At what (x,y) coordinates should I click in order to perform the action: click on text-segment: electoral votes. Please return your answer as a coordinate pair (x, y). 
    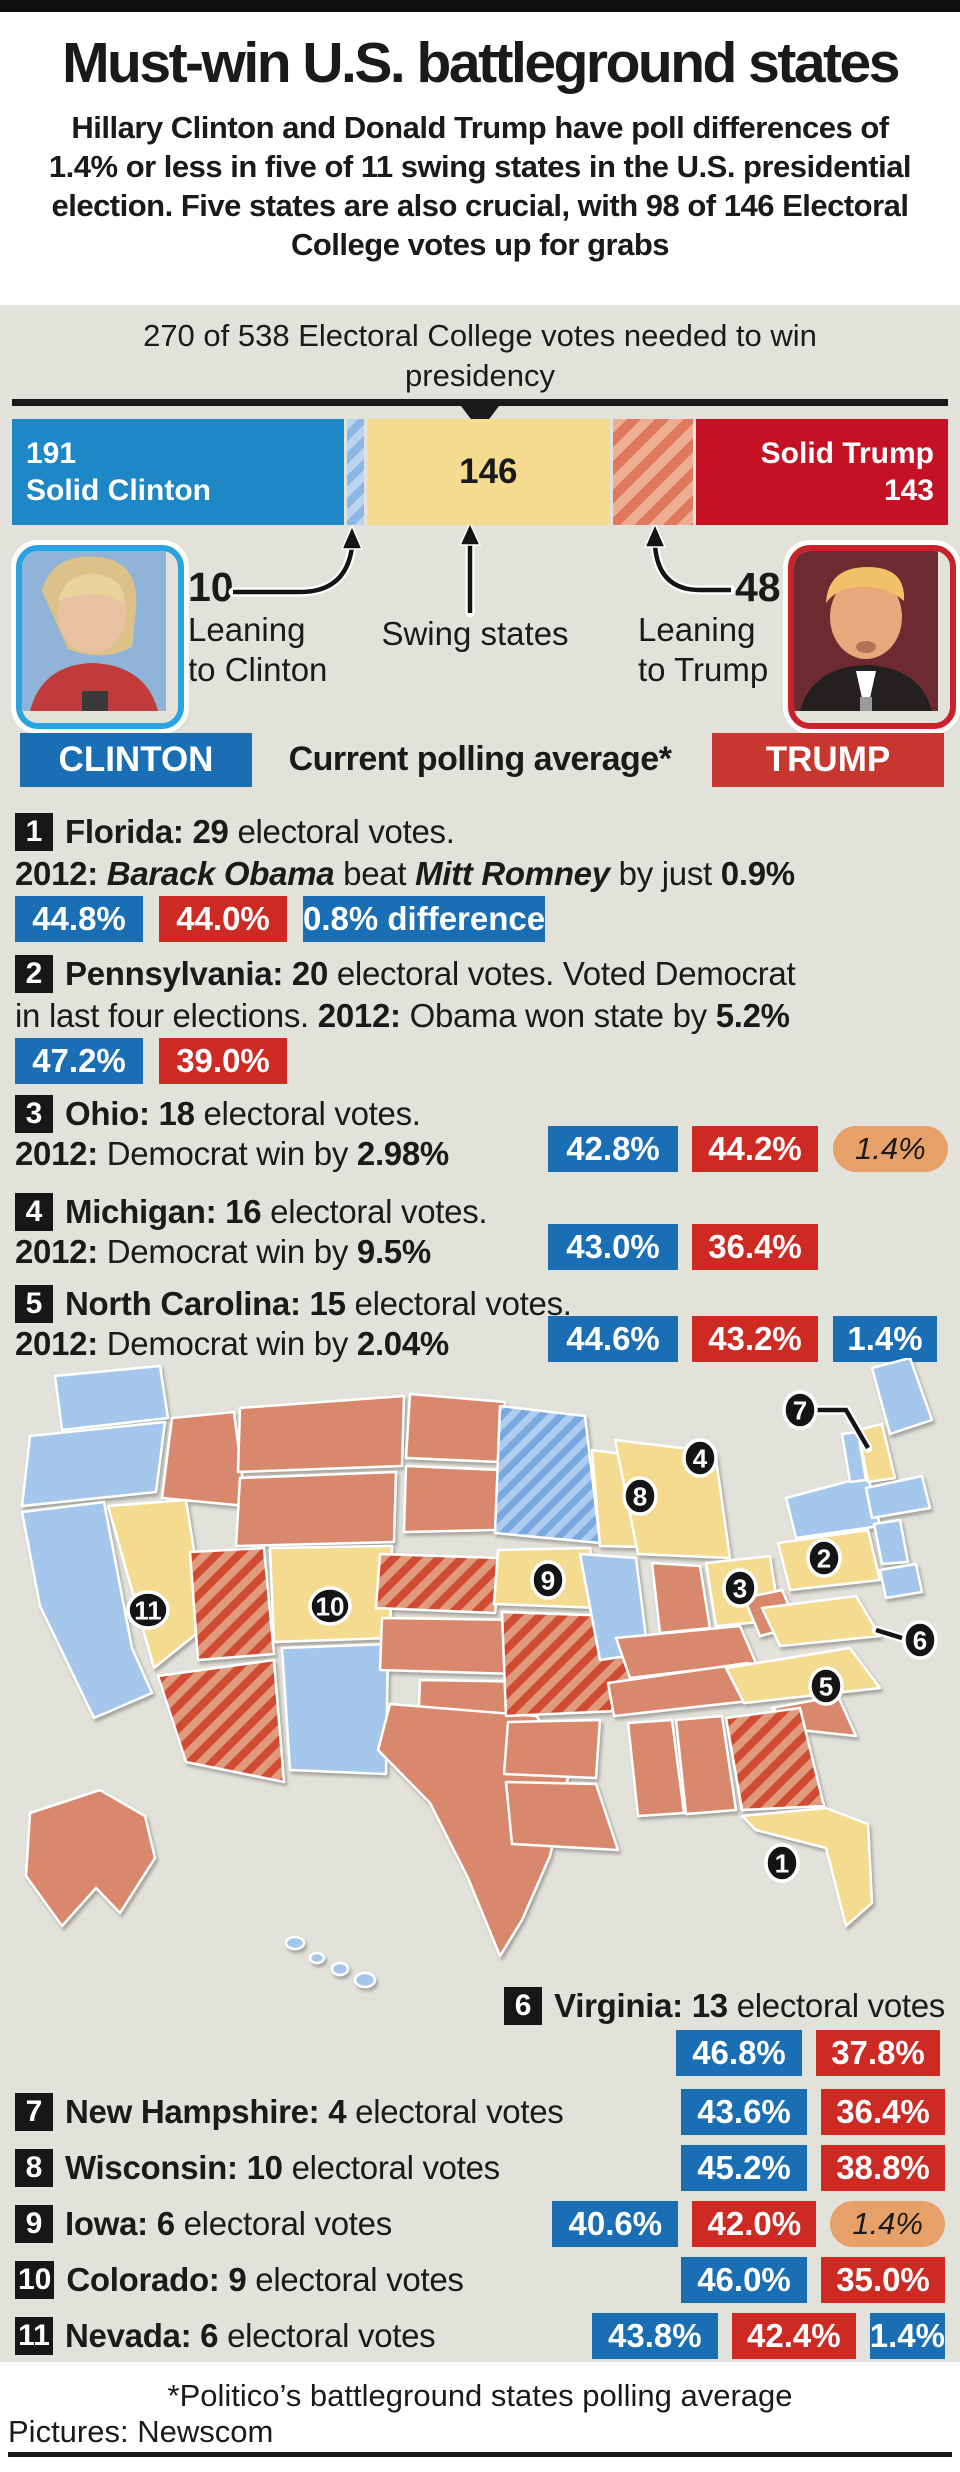
    Looking at the image, I should click on (327, 2335).